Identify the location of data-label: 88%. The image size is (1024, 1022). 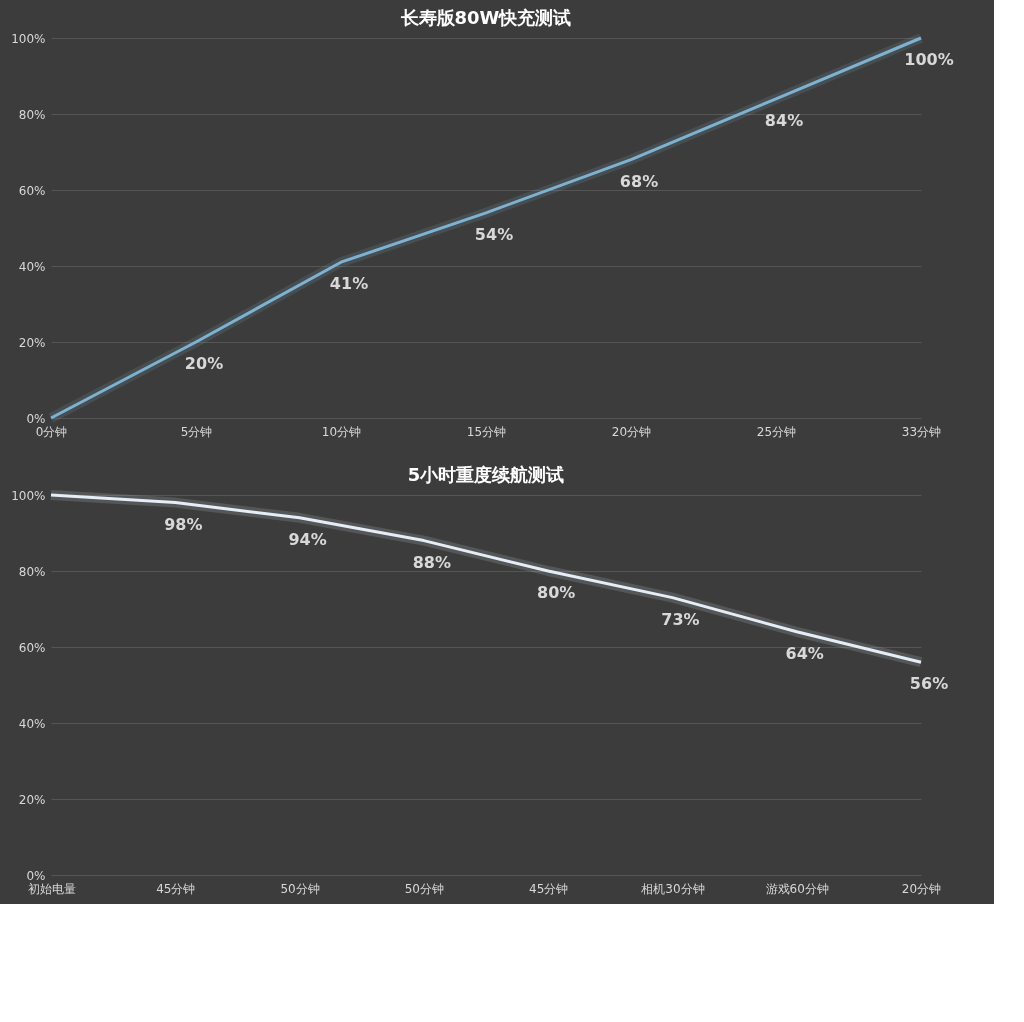
(432, 562).